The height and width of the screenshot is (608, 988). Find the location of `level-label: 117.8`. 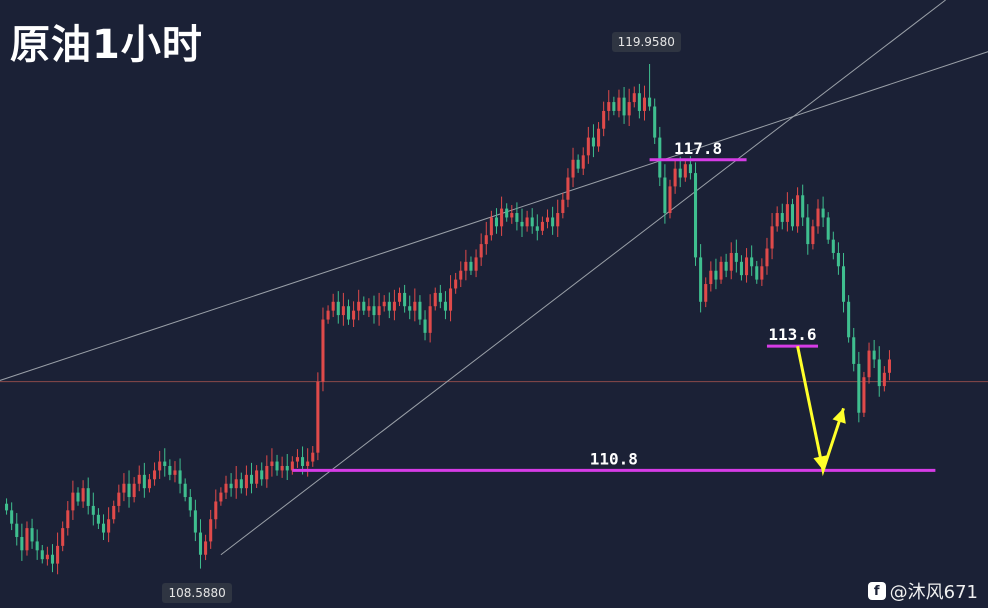

level-label: 117.8 is located at coordinates (698, 148).